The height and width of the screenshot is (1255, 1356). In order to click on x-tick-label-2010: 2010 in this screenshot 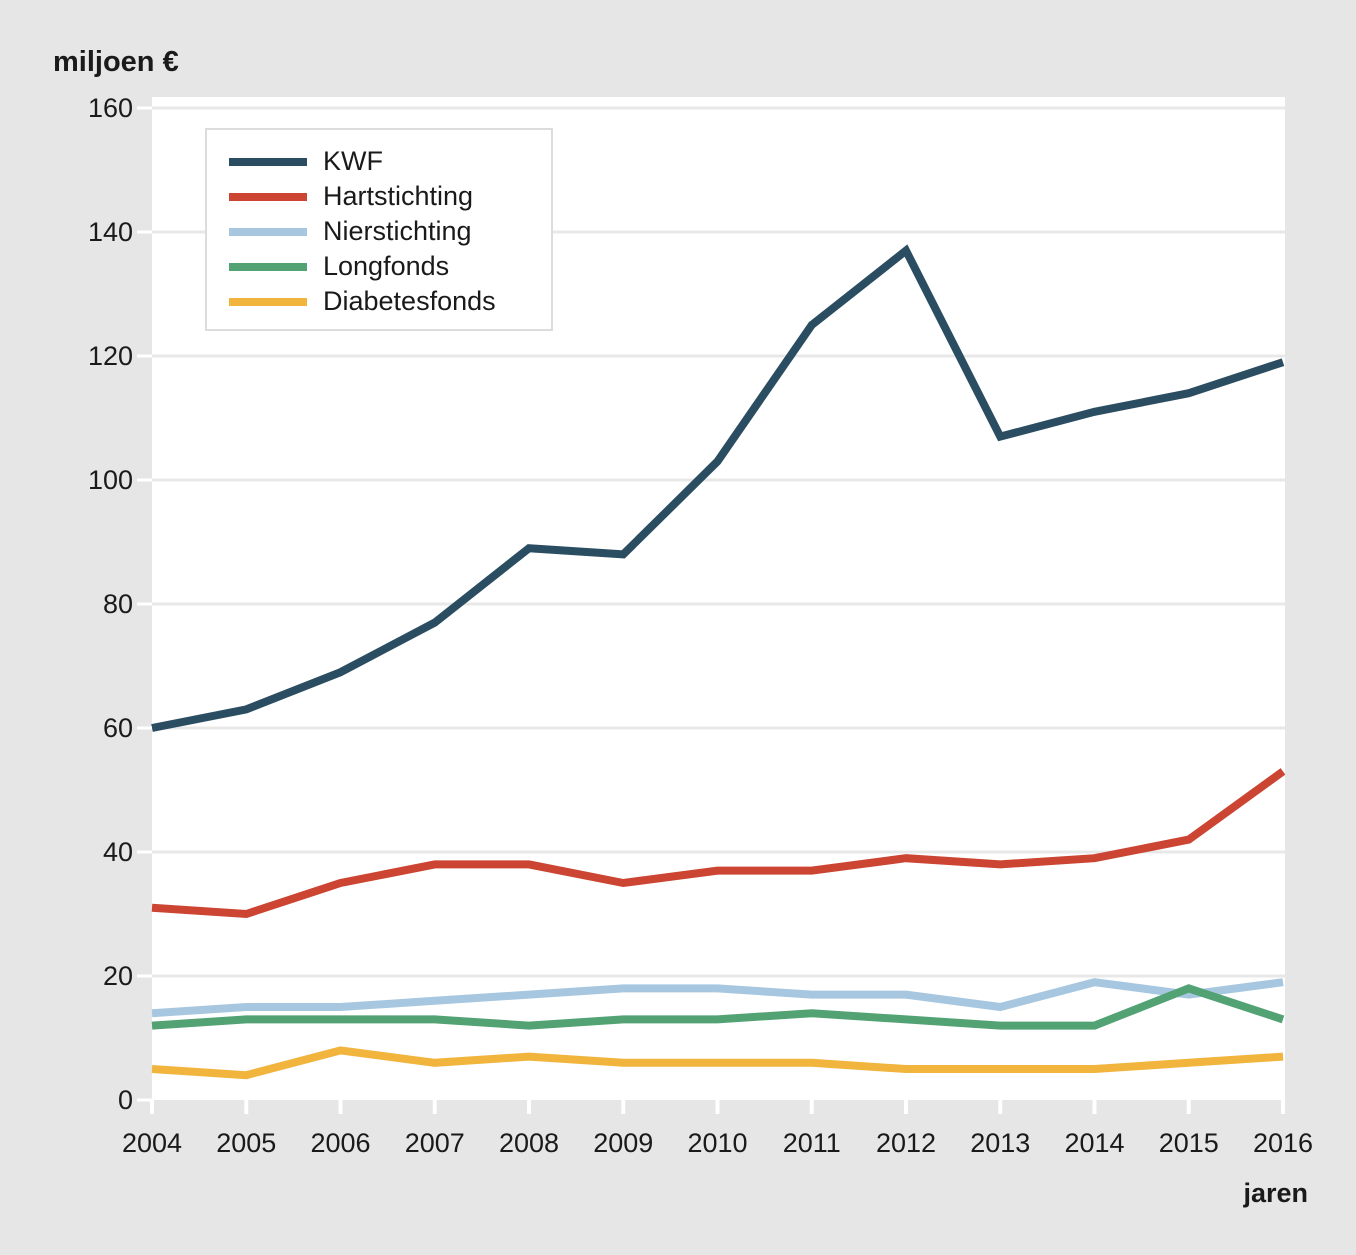, I will do `click(717, 1143)`.